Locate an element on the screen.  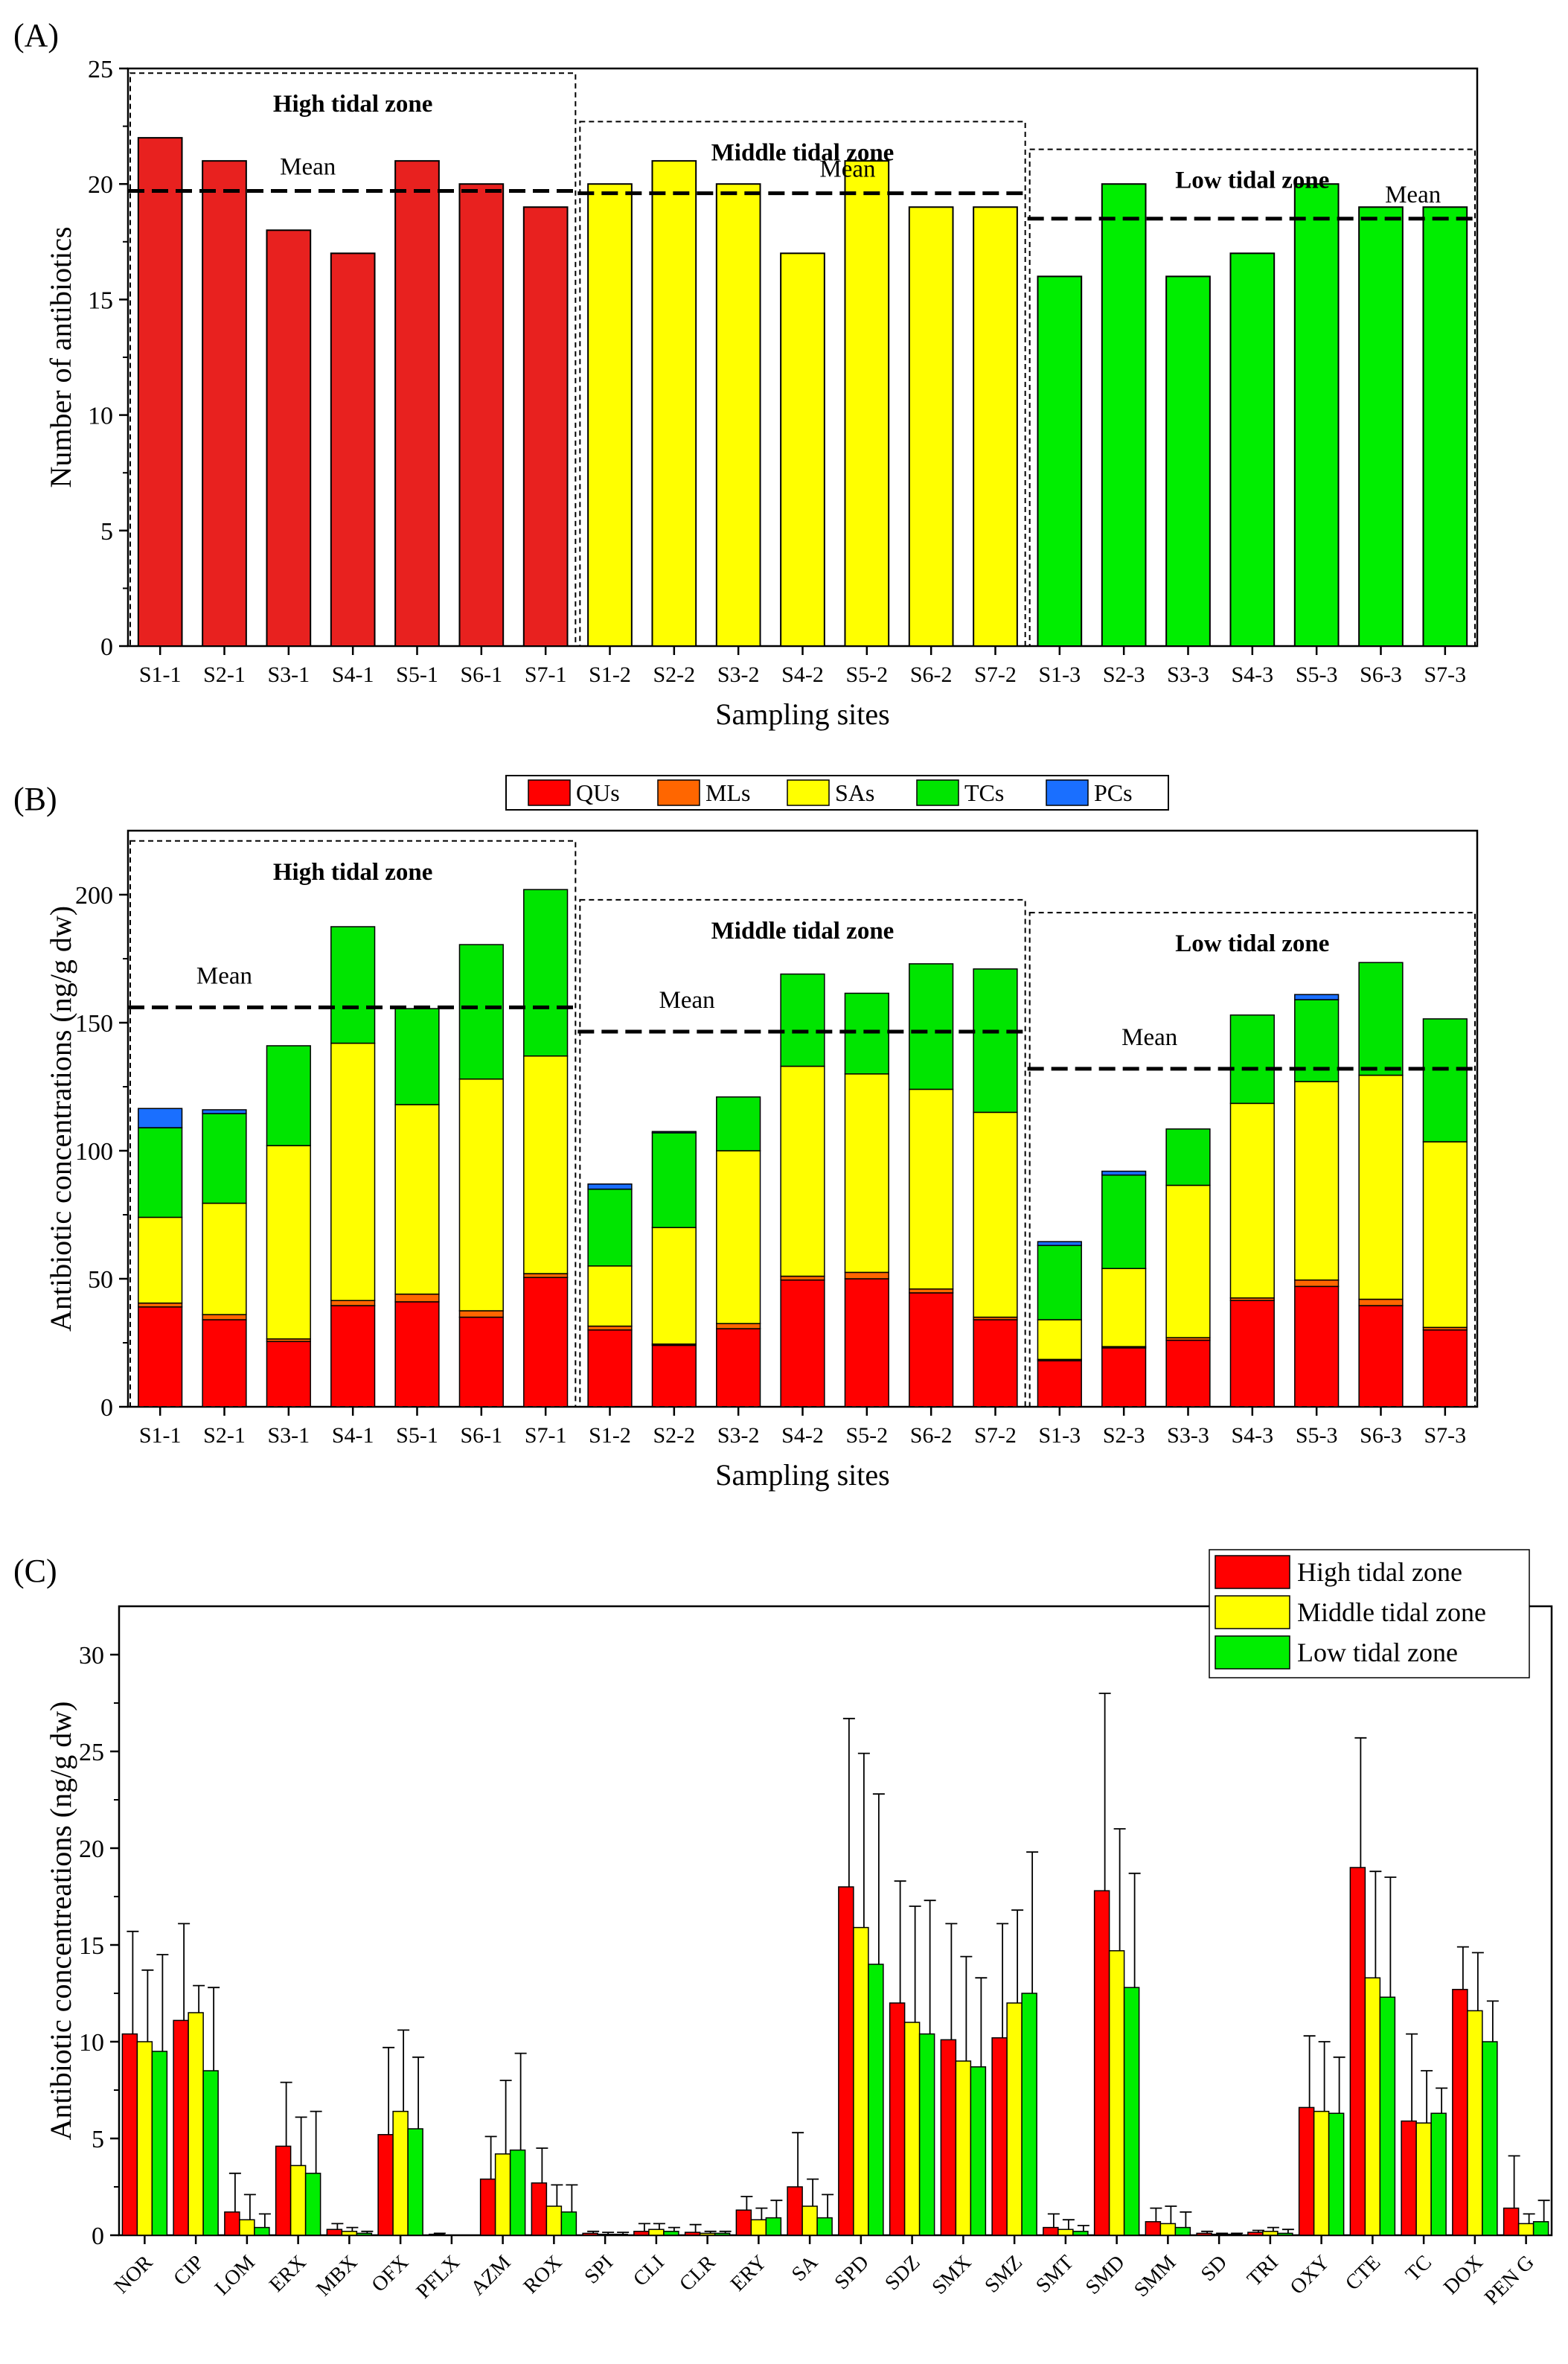
x-tick-label: SPI is located at coordinates (599, 2270).